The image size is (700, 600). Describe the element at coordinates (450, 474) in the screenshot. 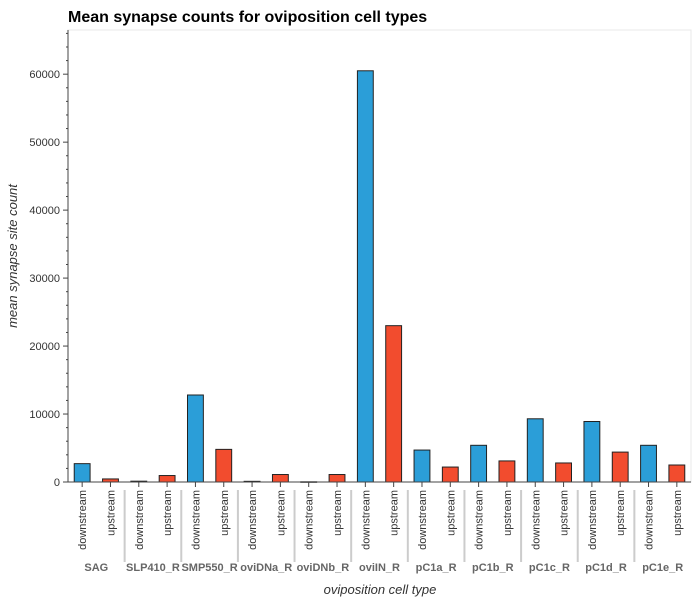

I see `bar-pC1a_R-upstream` at that location.